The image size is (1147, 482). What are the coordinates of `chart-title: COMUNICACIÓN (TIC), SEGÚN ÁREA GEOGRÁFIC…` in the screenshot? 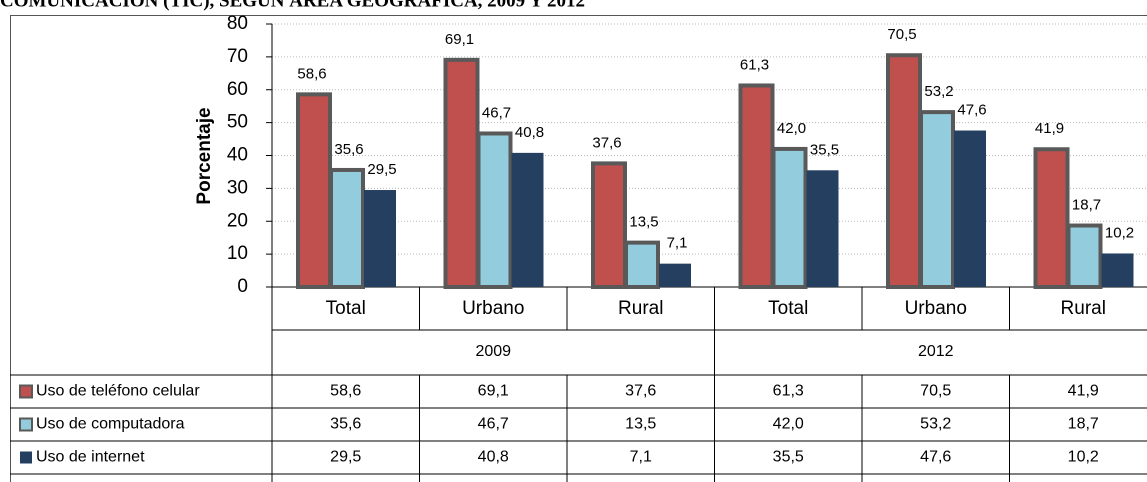 It's located at (292, 5).